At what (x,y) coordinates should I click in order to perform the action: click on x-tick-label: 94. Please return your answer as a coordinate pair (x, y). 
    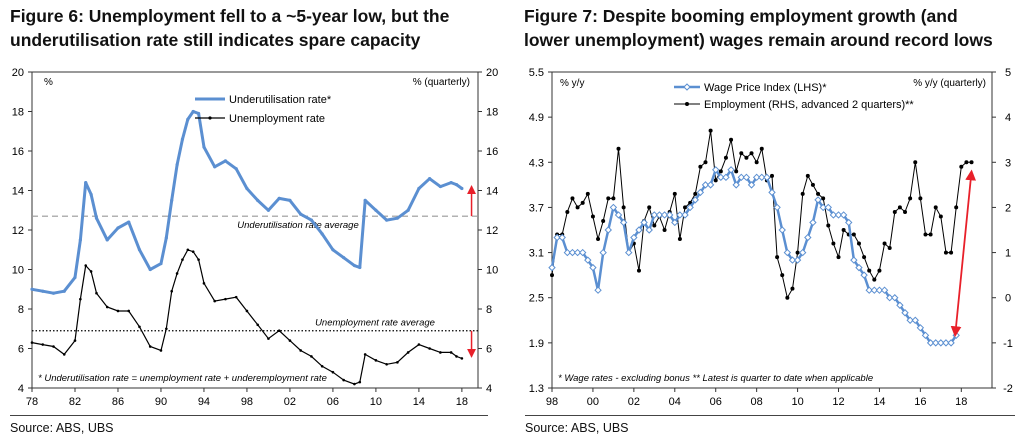
    Looking at the image, I should click on (204, 402).